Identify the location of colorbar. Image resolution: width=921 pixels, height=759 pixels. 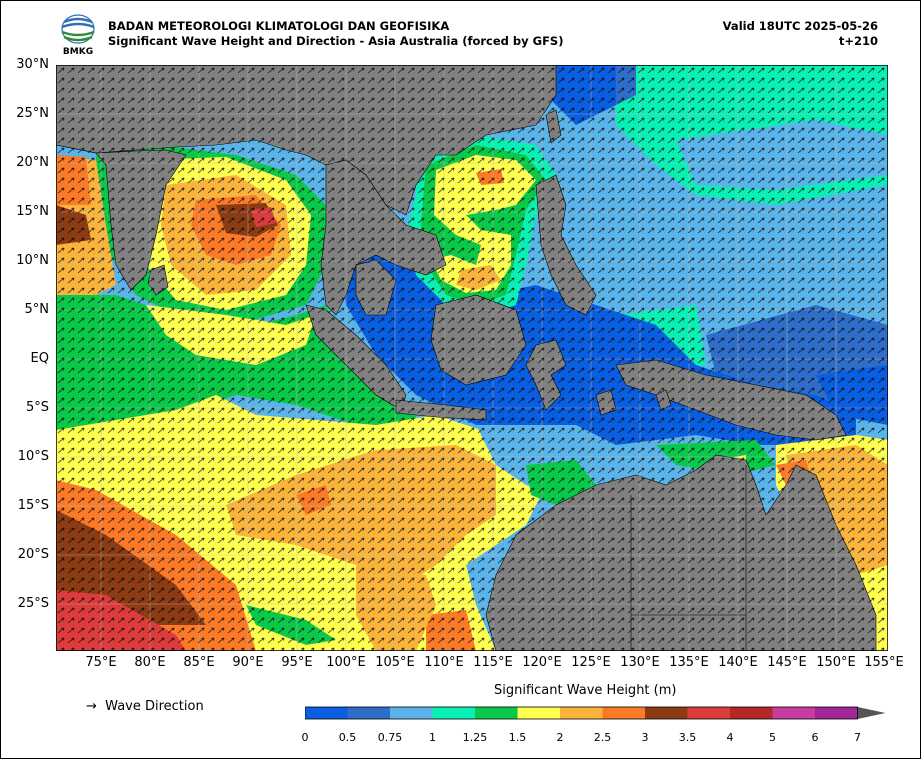
(595, 713).